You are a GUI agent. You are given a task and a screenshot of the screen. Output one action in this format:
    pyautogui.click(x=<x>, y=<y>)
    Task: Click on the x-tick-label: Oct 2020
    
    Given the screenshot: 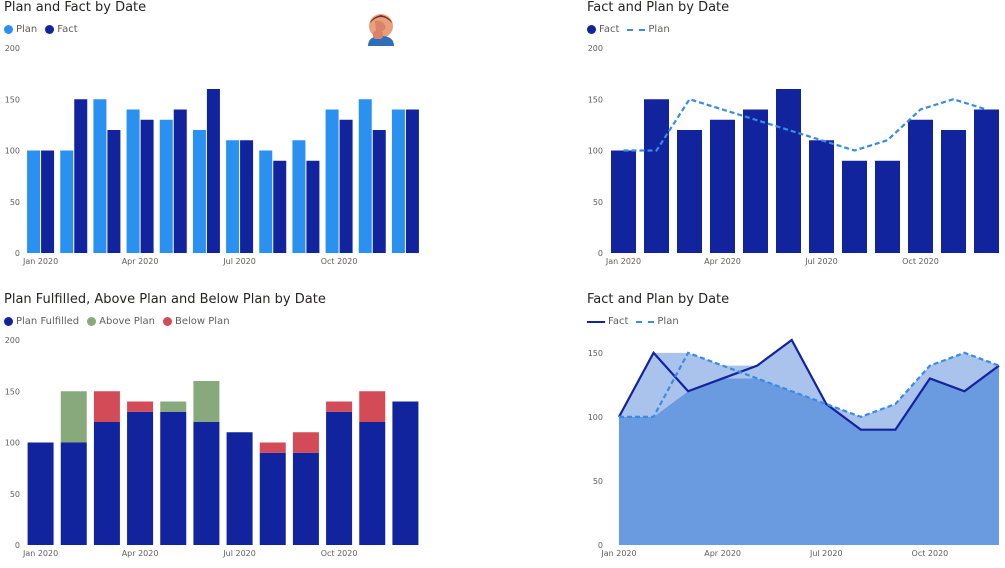 What is the action you would take?
    pyautogui.click(x=920, y=261)
    